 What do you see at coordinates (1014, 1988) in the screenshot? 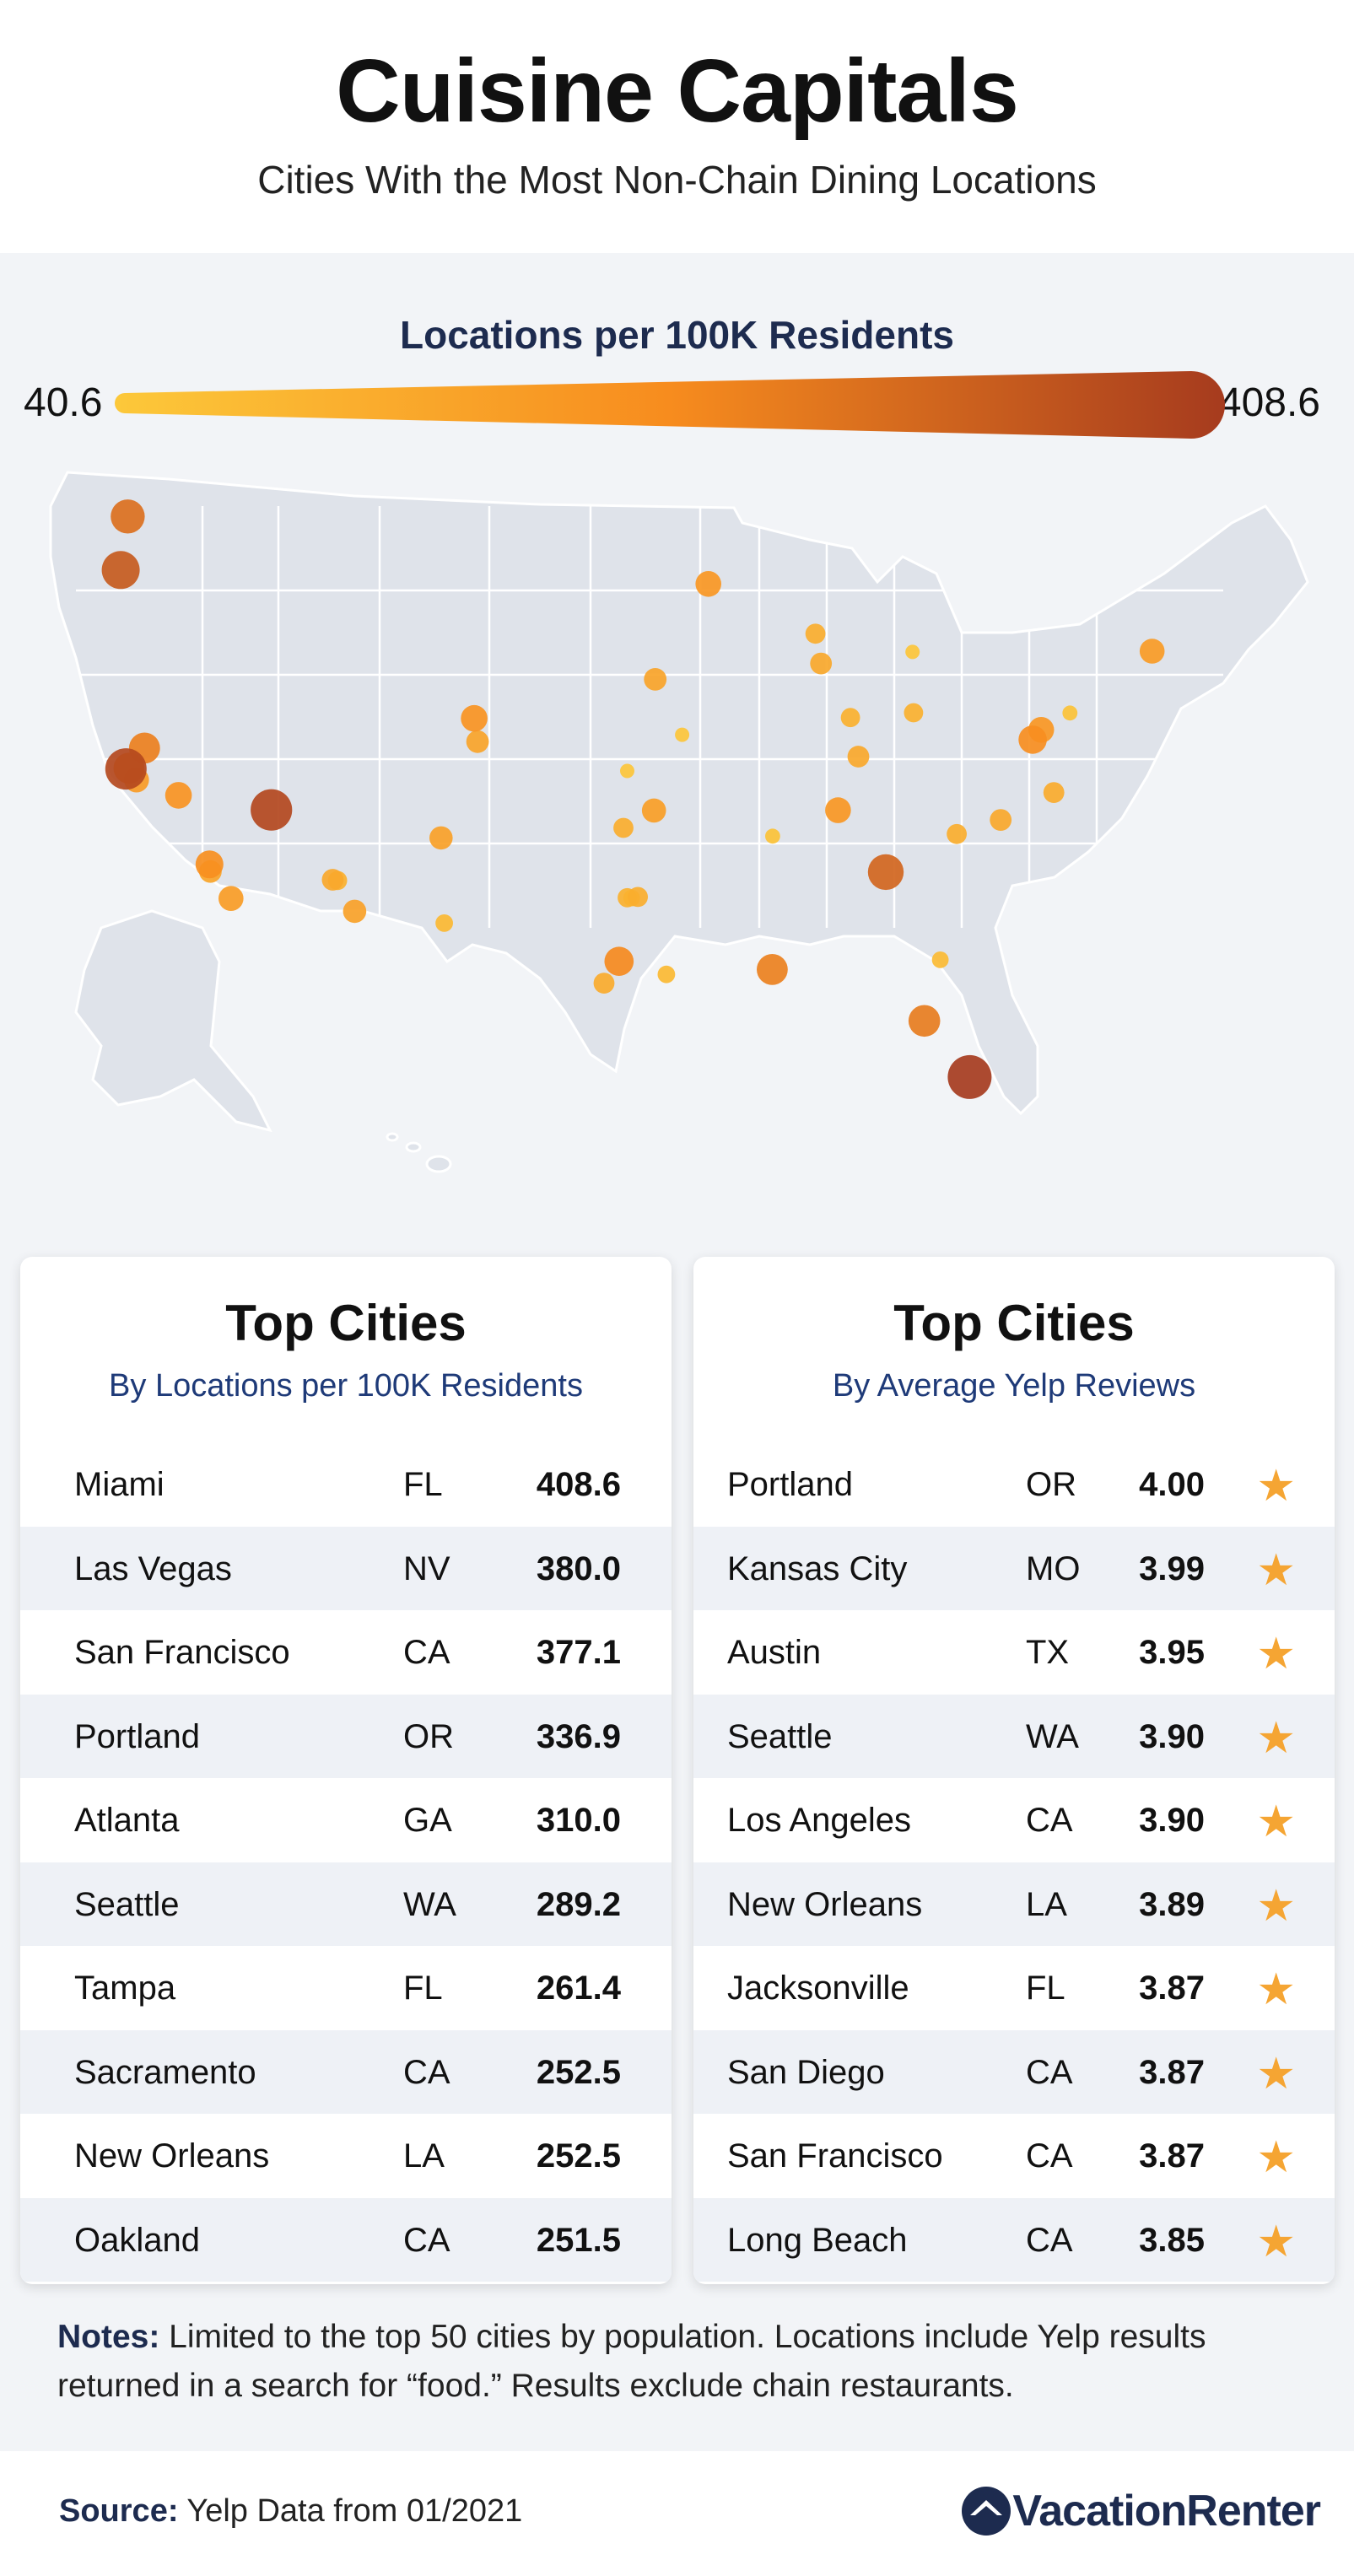
I see `table-row: Jacksonville FL 3.87 ★` at bounding box center [1014, 1988].